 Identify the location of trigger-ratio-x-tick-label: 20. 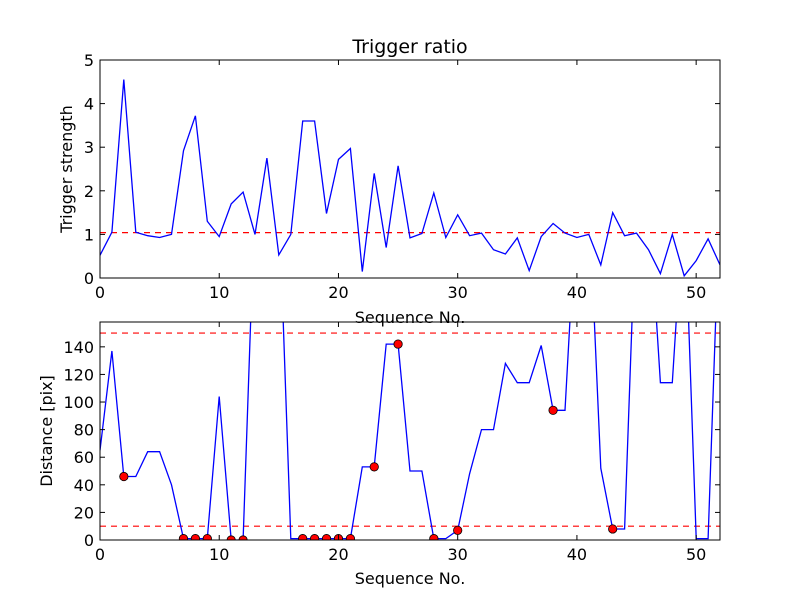
(338, 292).